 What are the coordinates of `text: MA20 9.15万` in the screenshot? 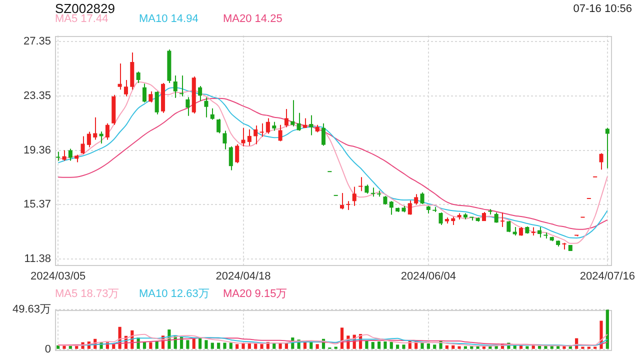 It's located at (255, 294).